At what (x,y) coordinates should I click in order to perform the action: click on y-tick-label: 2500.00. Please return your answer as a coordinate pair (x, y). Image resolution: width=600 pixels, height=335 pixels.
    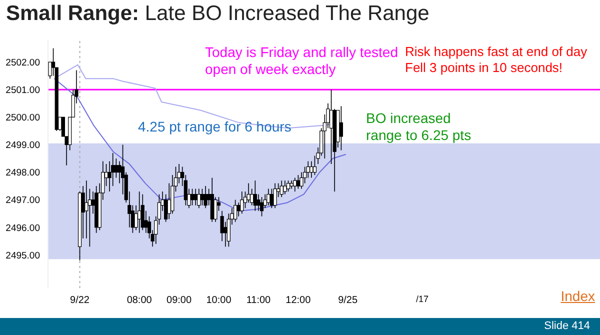
    Looking at the image, I should click on (23, 118).